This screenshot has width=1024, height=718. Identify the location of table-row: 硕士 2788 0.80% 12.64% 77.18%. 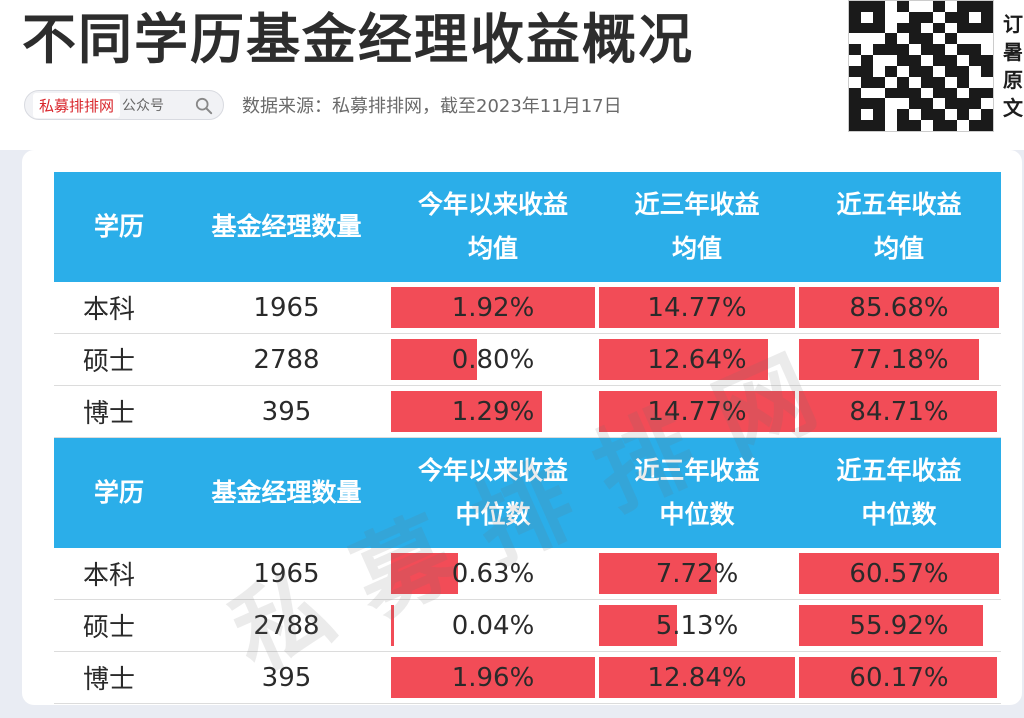
(527, 359).